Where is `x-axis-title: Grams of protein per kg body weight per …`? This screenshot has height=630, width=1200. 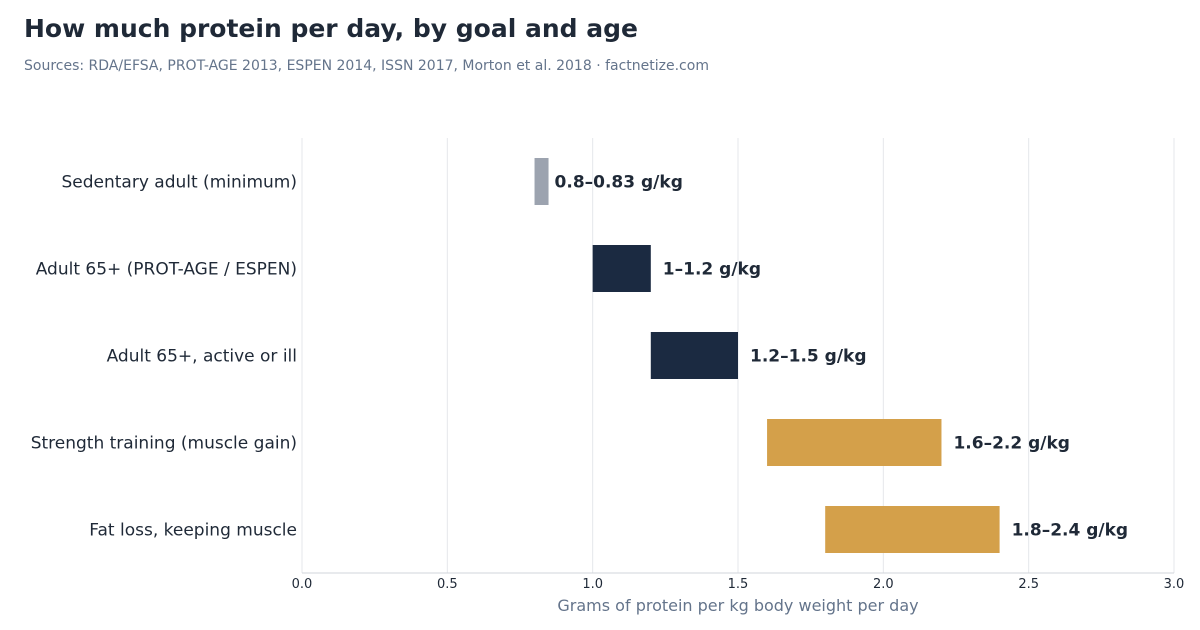
x-axis-title: Grams of protein per kg body weight per … is located at coordinates (737, 605).